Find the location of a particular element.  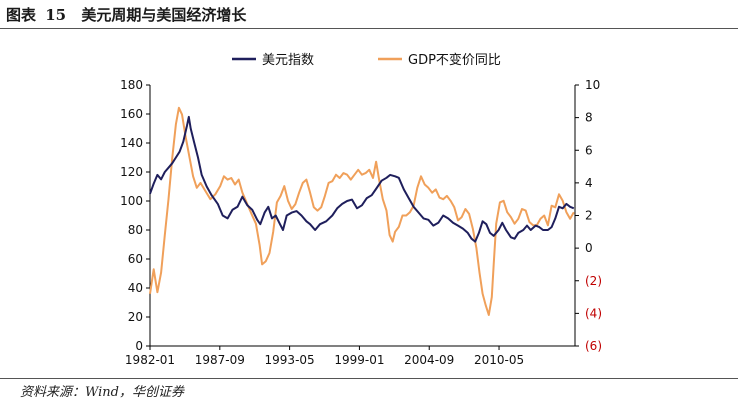

y-tick-label-right: 10 is located at coordinates (592, 85).